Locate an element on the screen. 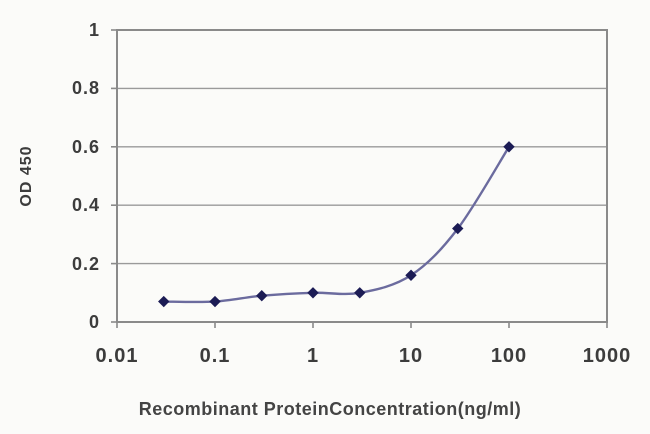 The height and width of the screenshot is (434, 650). y-tick-label: 0 is located at coordinates (94, 322).